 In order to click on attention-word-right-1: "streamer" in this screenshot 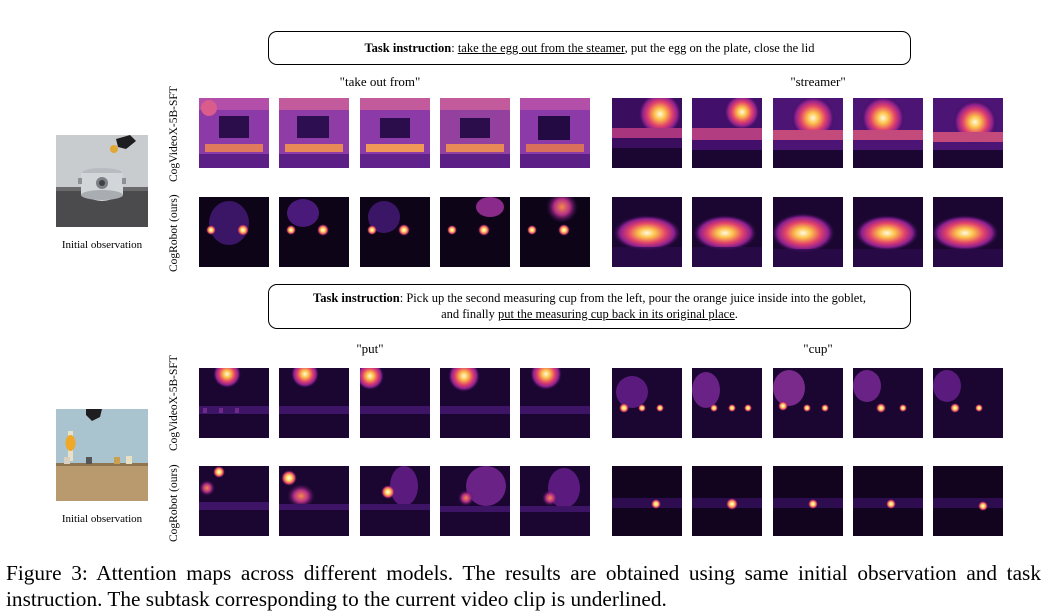, I will do `click(818, 81)`.